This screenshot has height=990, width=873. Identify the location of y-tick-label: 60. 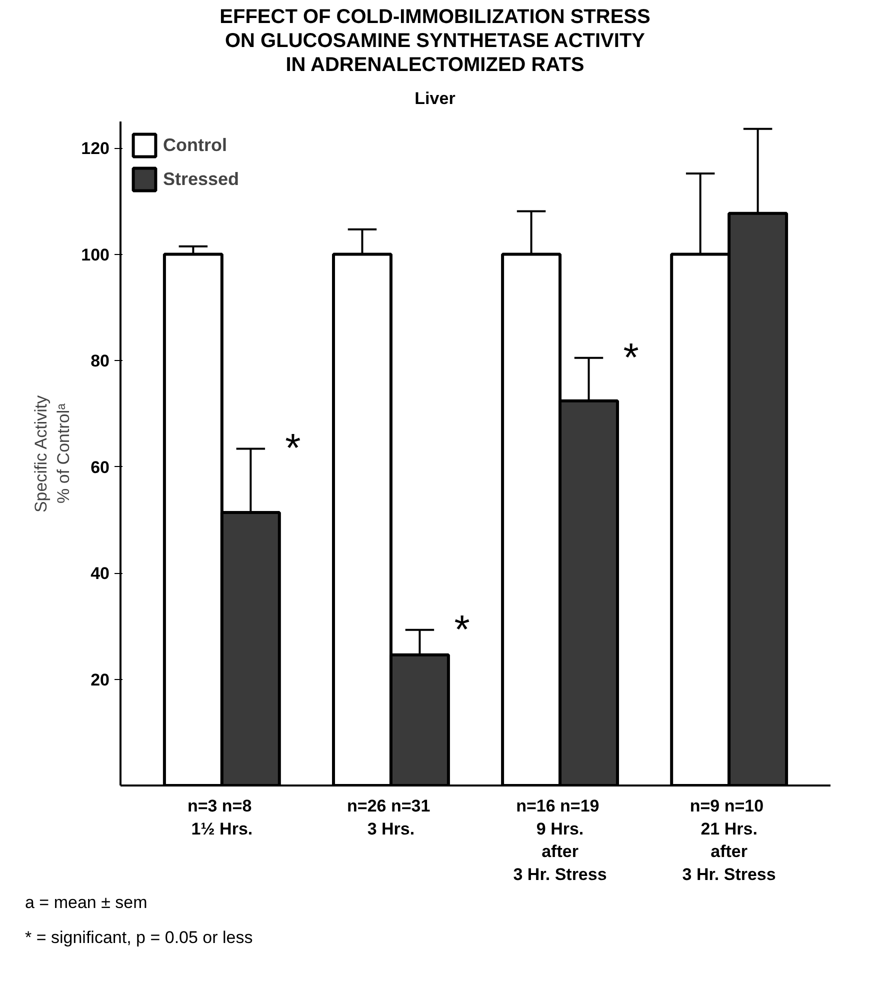
(100, 468).